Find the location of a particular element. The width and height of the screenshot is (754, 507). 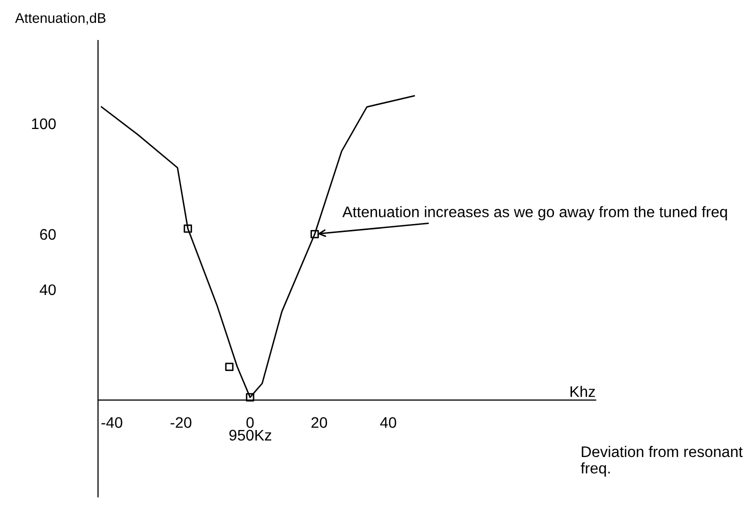

x-tick-label: -20 is located at coordinates (181, 422).